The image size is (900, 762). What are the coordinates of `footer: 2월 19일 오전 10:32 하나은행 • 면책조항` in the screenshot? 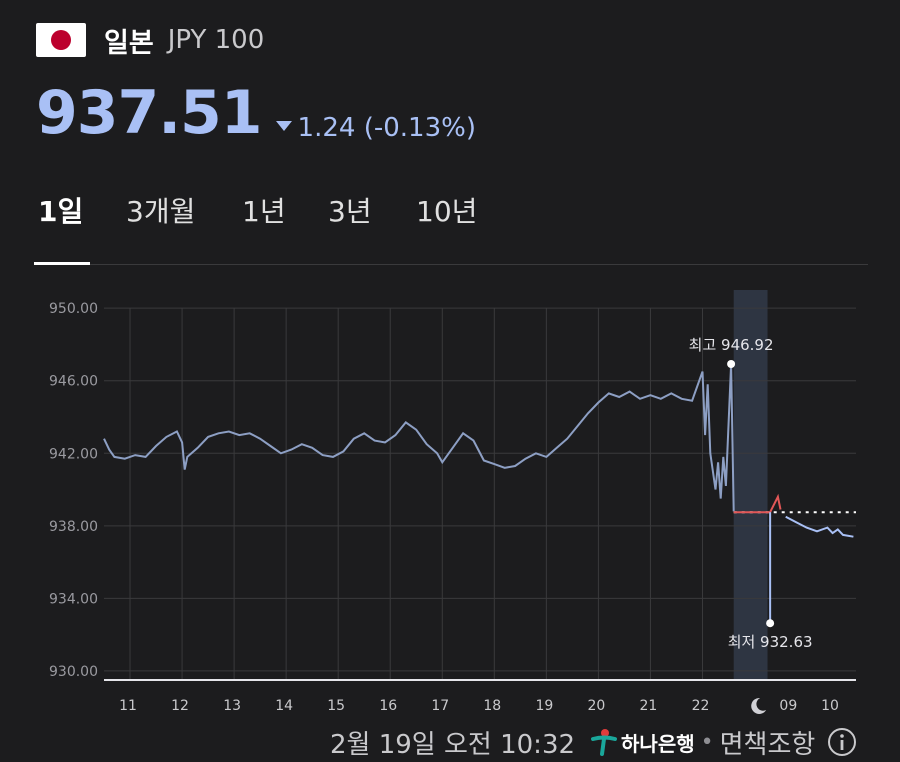 It's located at (593, 742).